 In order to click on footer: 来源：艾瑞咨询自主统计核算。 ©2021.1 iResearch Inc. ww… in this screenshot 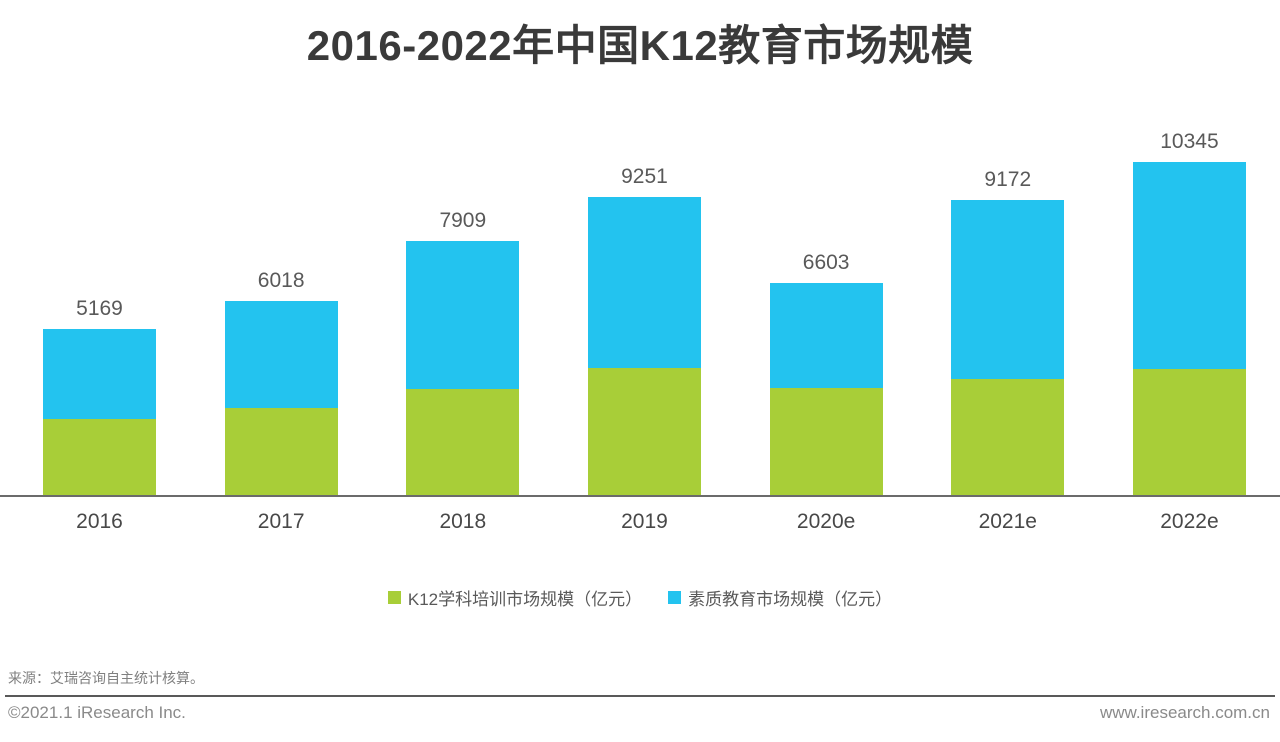, I will do `click(640, 695)`.